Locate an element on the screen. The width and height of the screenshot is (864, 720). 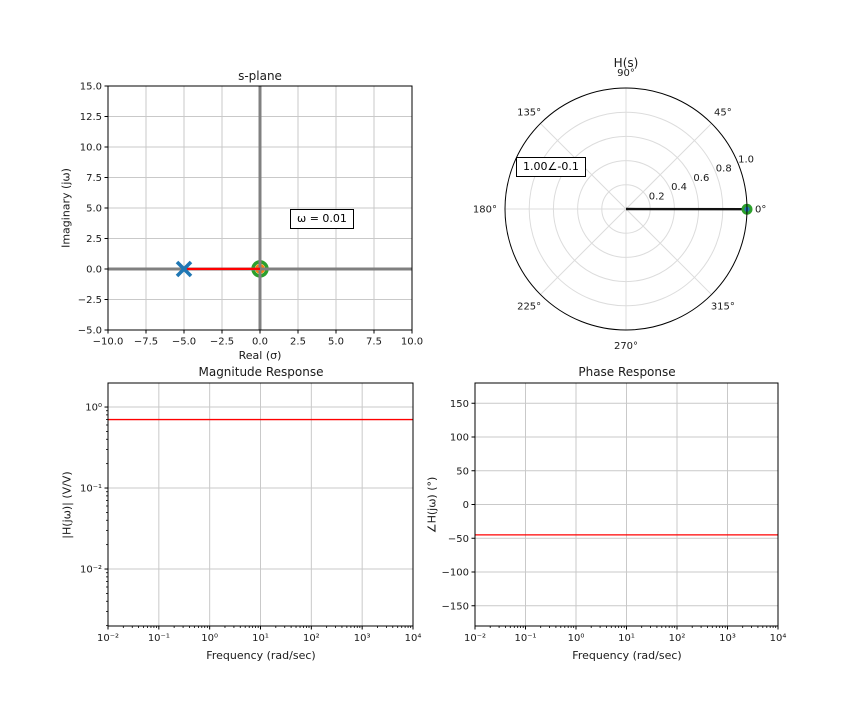
phase-response-grid is located at coordinates (626, 504).